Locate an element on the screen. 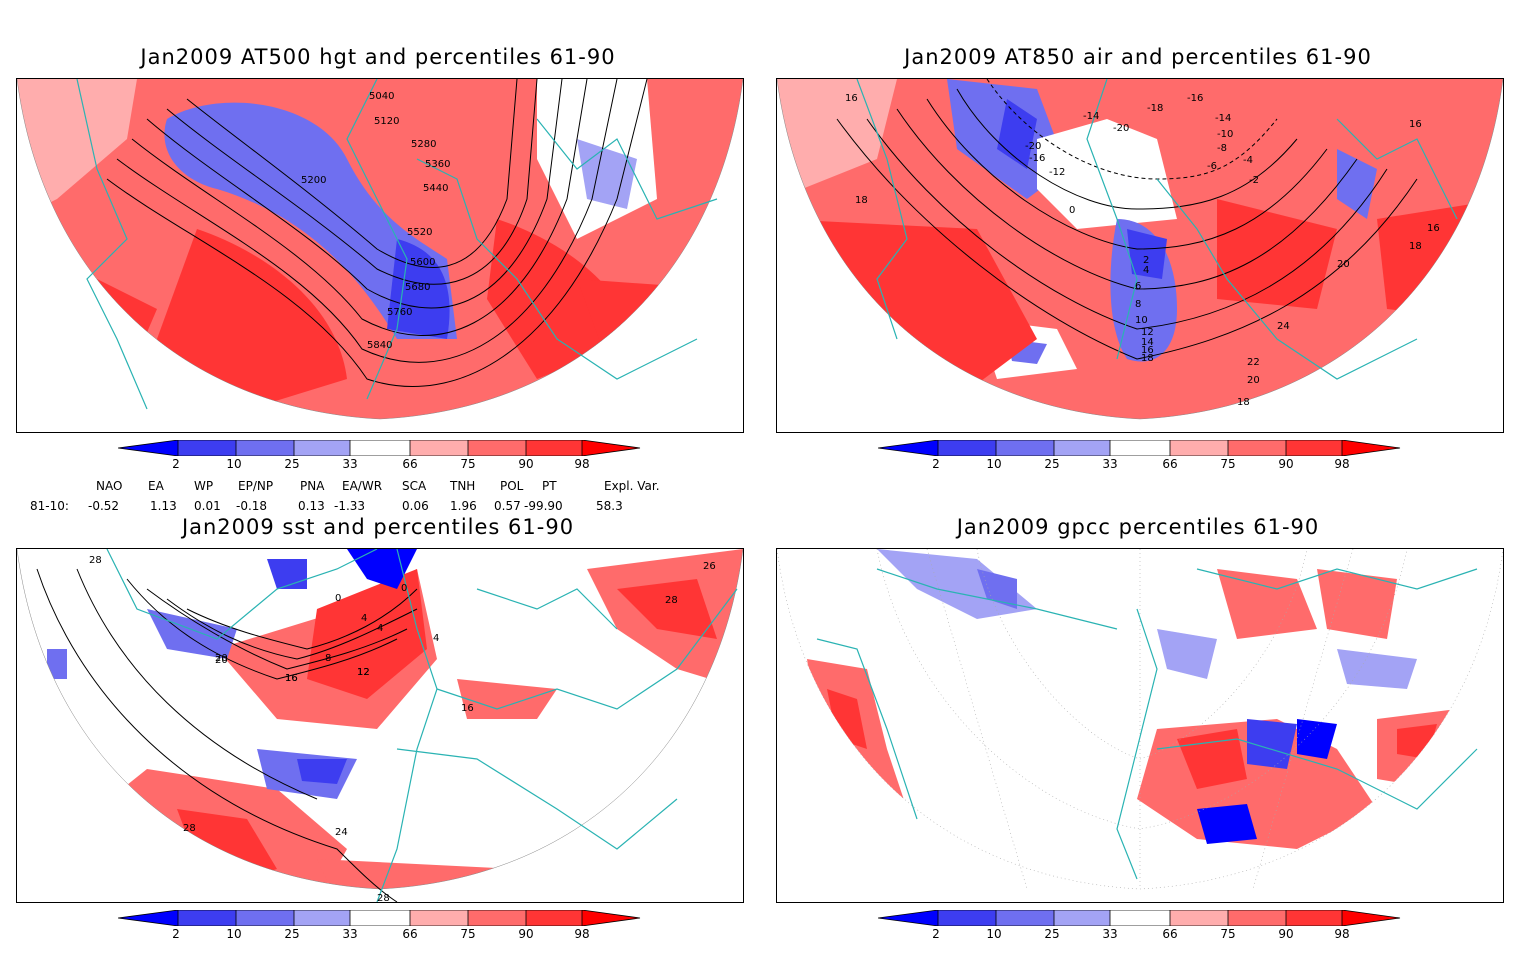 This screenshot has height=956, width=1520. svg-text: -4 is located at coordinates (1248, 160).